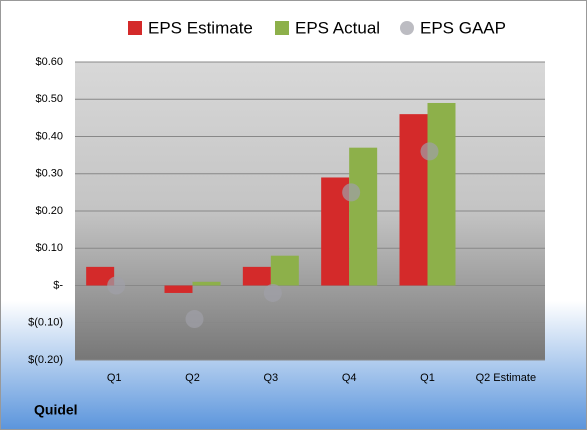 The image size is (587, 430). What do you see at coordinates (45, 323) in the screenshot?
I see `y-tick-label: $(0.10)` at bounding box center [45, 323].